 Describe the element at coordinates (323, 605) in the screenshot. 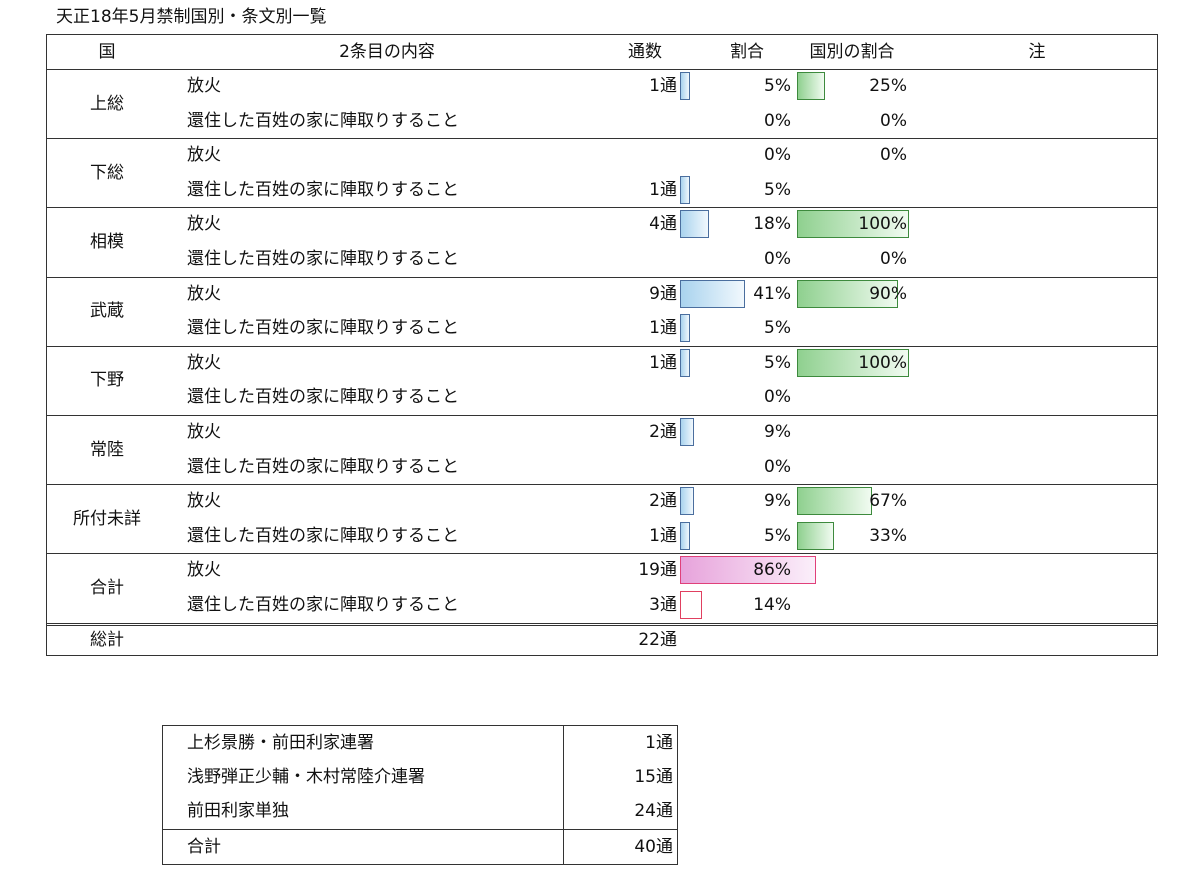

I see `total-item-text: 還住した百姓の家に陣取りすること` at that location.